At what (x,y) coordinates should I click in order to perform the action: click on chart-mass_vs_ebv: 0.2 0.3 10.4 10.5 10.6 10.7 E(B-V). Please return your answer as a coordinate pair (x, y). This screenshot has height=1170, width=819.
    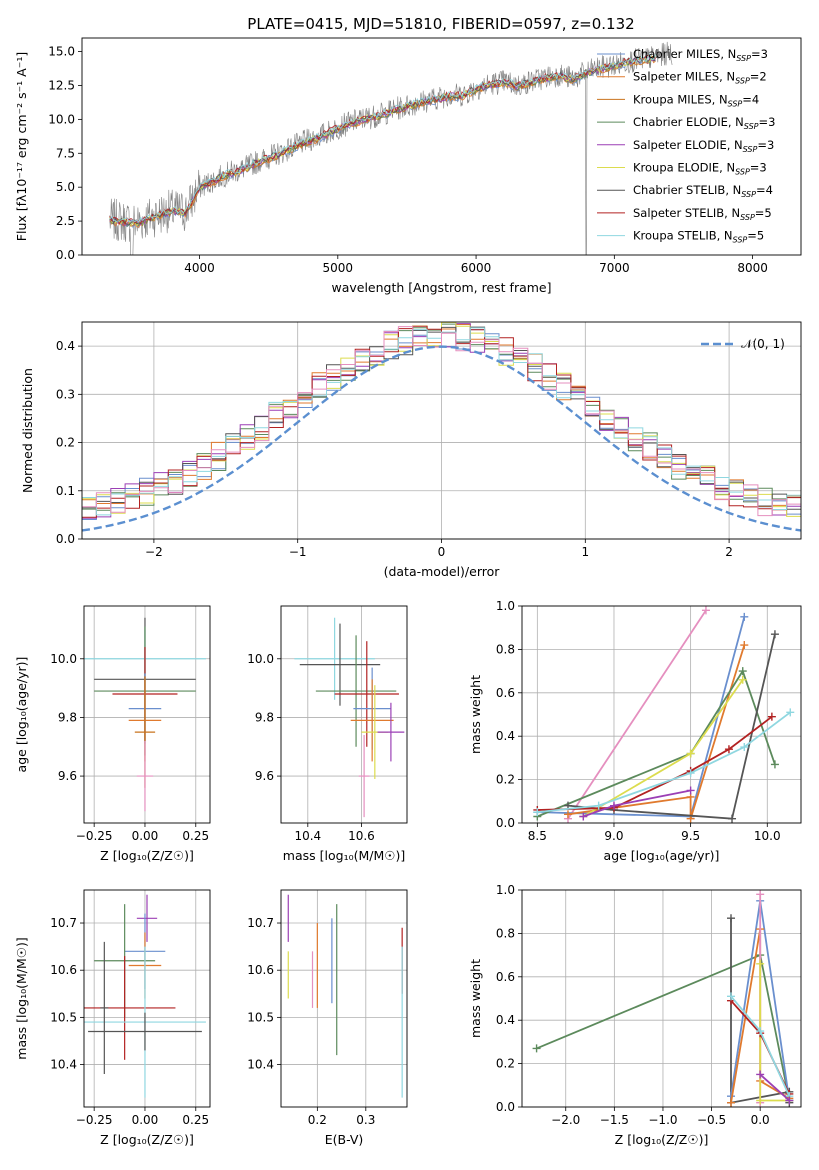
    Looking at the image, I should click on (327, 1018).